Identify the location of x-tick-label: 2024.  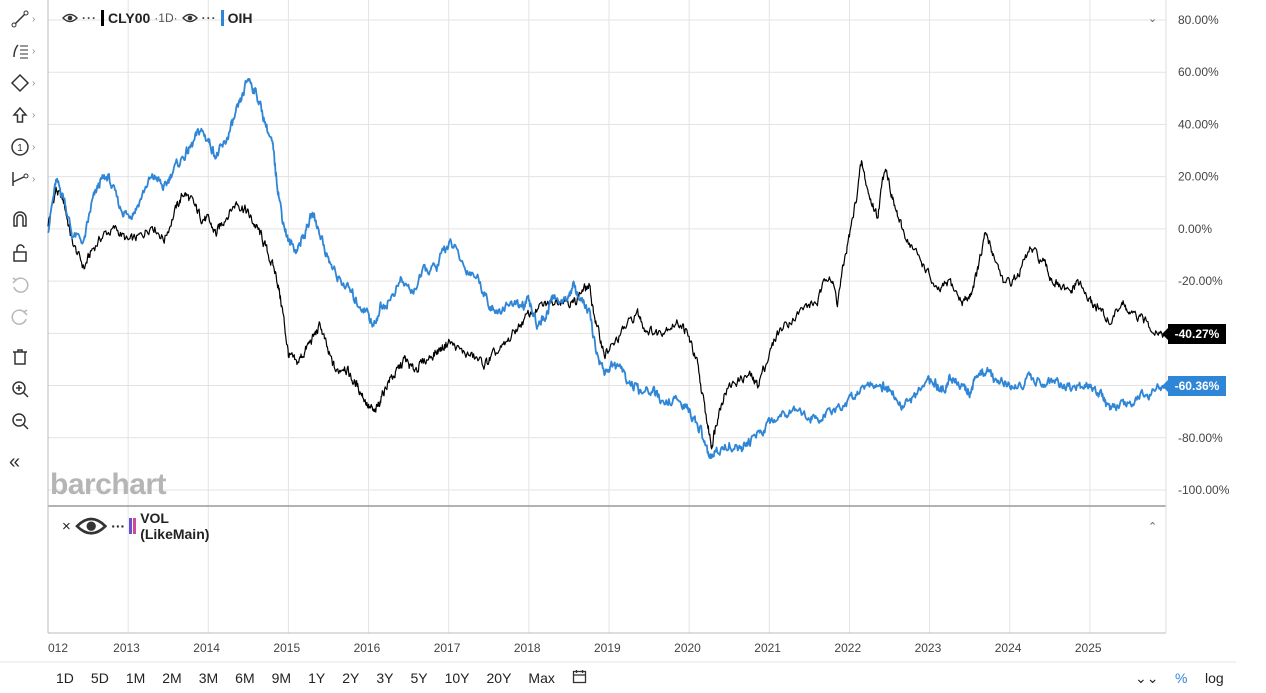
(1008, 648).